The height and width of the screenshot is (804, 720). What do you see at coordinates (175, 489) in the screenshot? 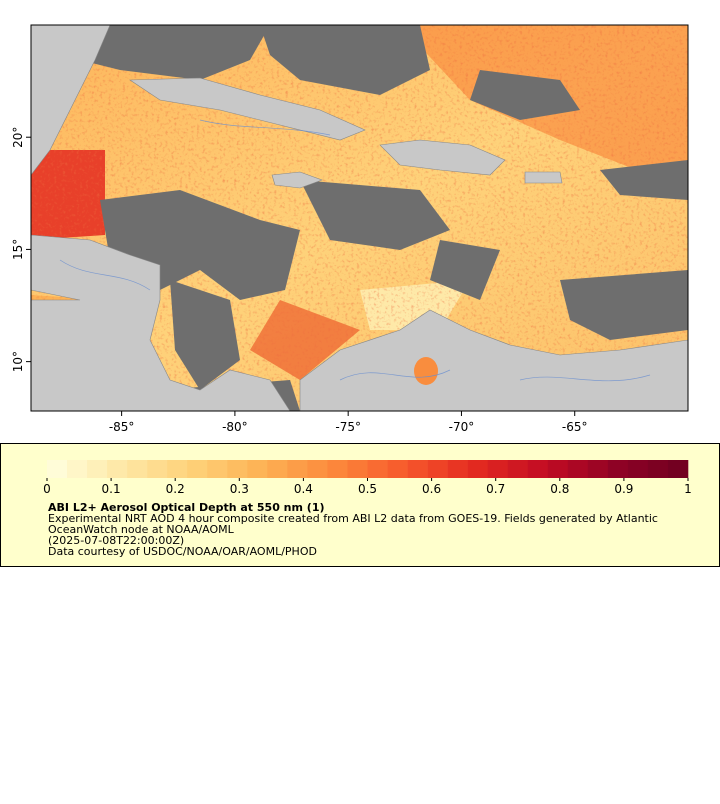
I see `colorbar-tick-label: 0.2` at bounding box center [175, 489].